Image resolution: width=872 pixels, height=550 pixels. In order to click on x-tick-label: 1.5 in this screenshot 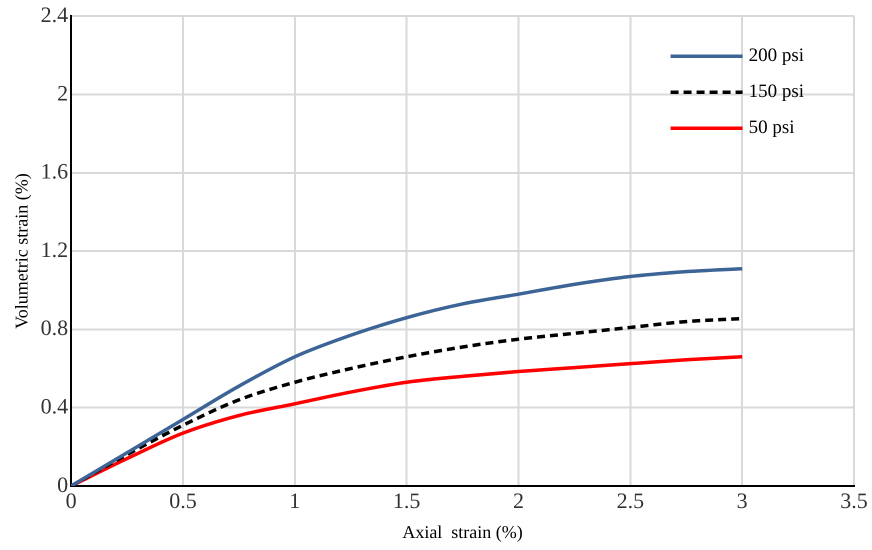, I will do `click(406, 500)`.